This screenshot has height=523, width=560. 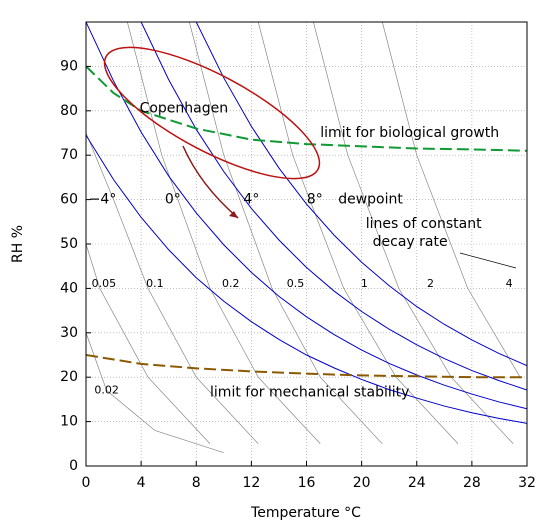 What do you see at coordinates (104, 283) in the screenshot?
I see `decay-label: 0.05` at bounding box center [104, 283].